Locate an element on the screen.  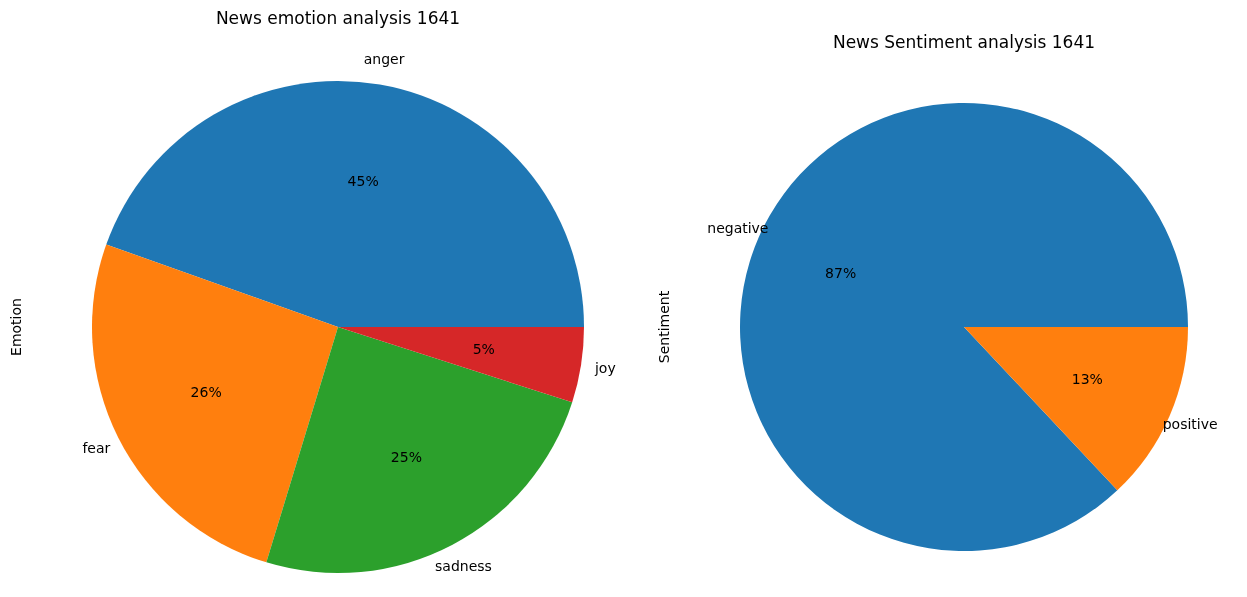
text: Emotion is located at coordinates (16, 327).